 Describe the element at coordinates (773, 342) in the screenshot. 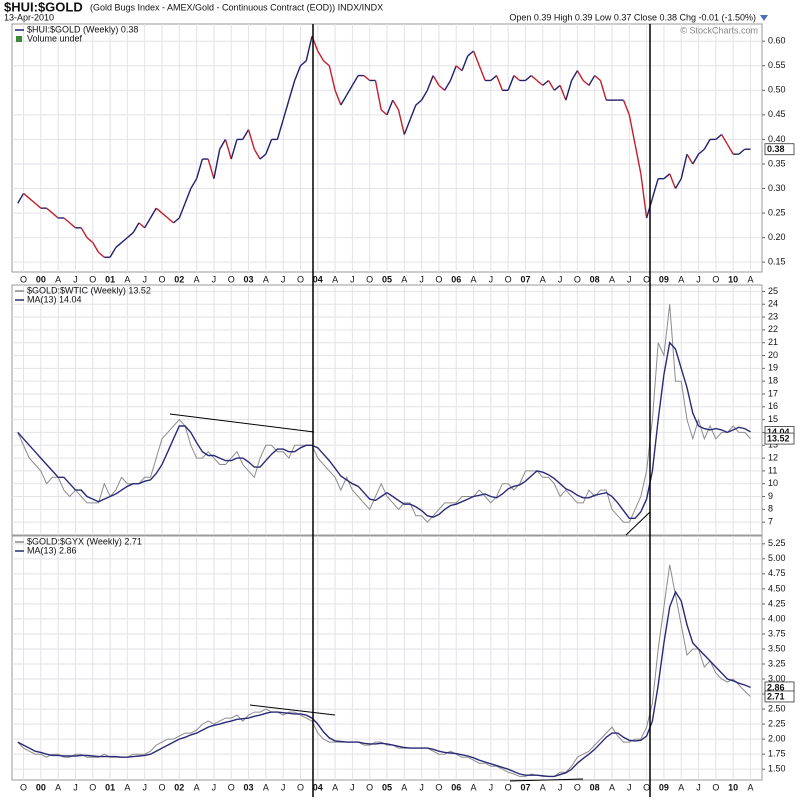

I see `y-tick-label: 21` at that location.